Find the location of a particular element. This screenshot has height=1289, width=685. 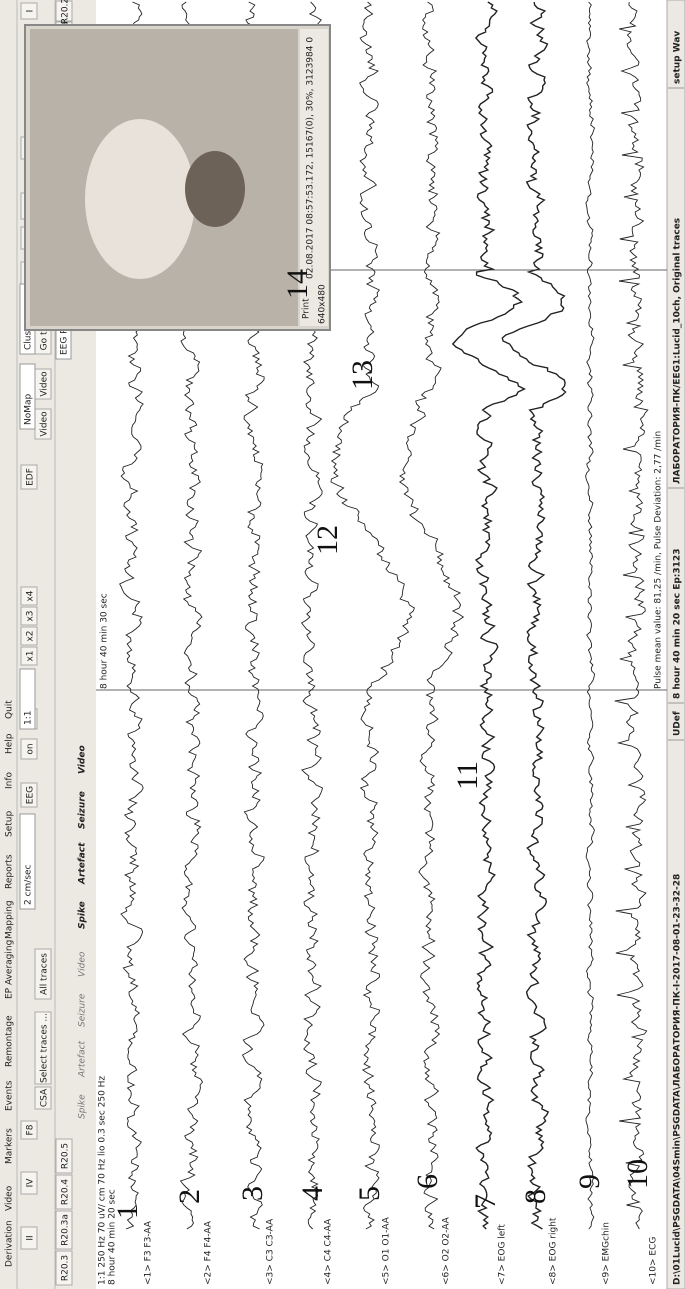

menu-item: Quit is located at coordinates (10, 709).